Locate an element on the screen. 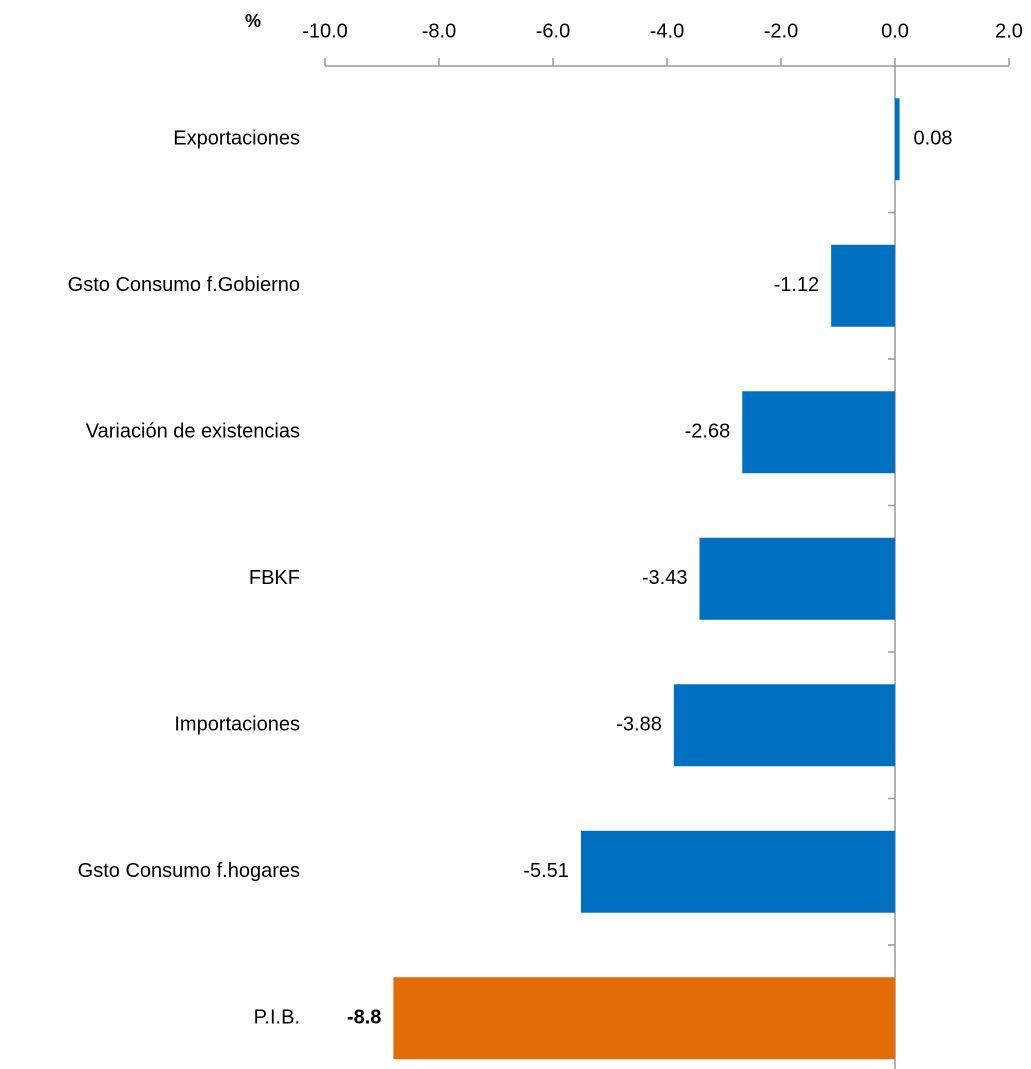  y-tick-label: Exportaciones is located at coordinates (236, 139).